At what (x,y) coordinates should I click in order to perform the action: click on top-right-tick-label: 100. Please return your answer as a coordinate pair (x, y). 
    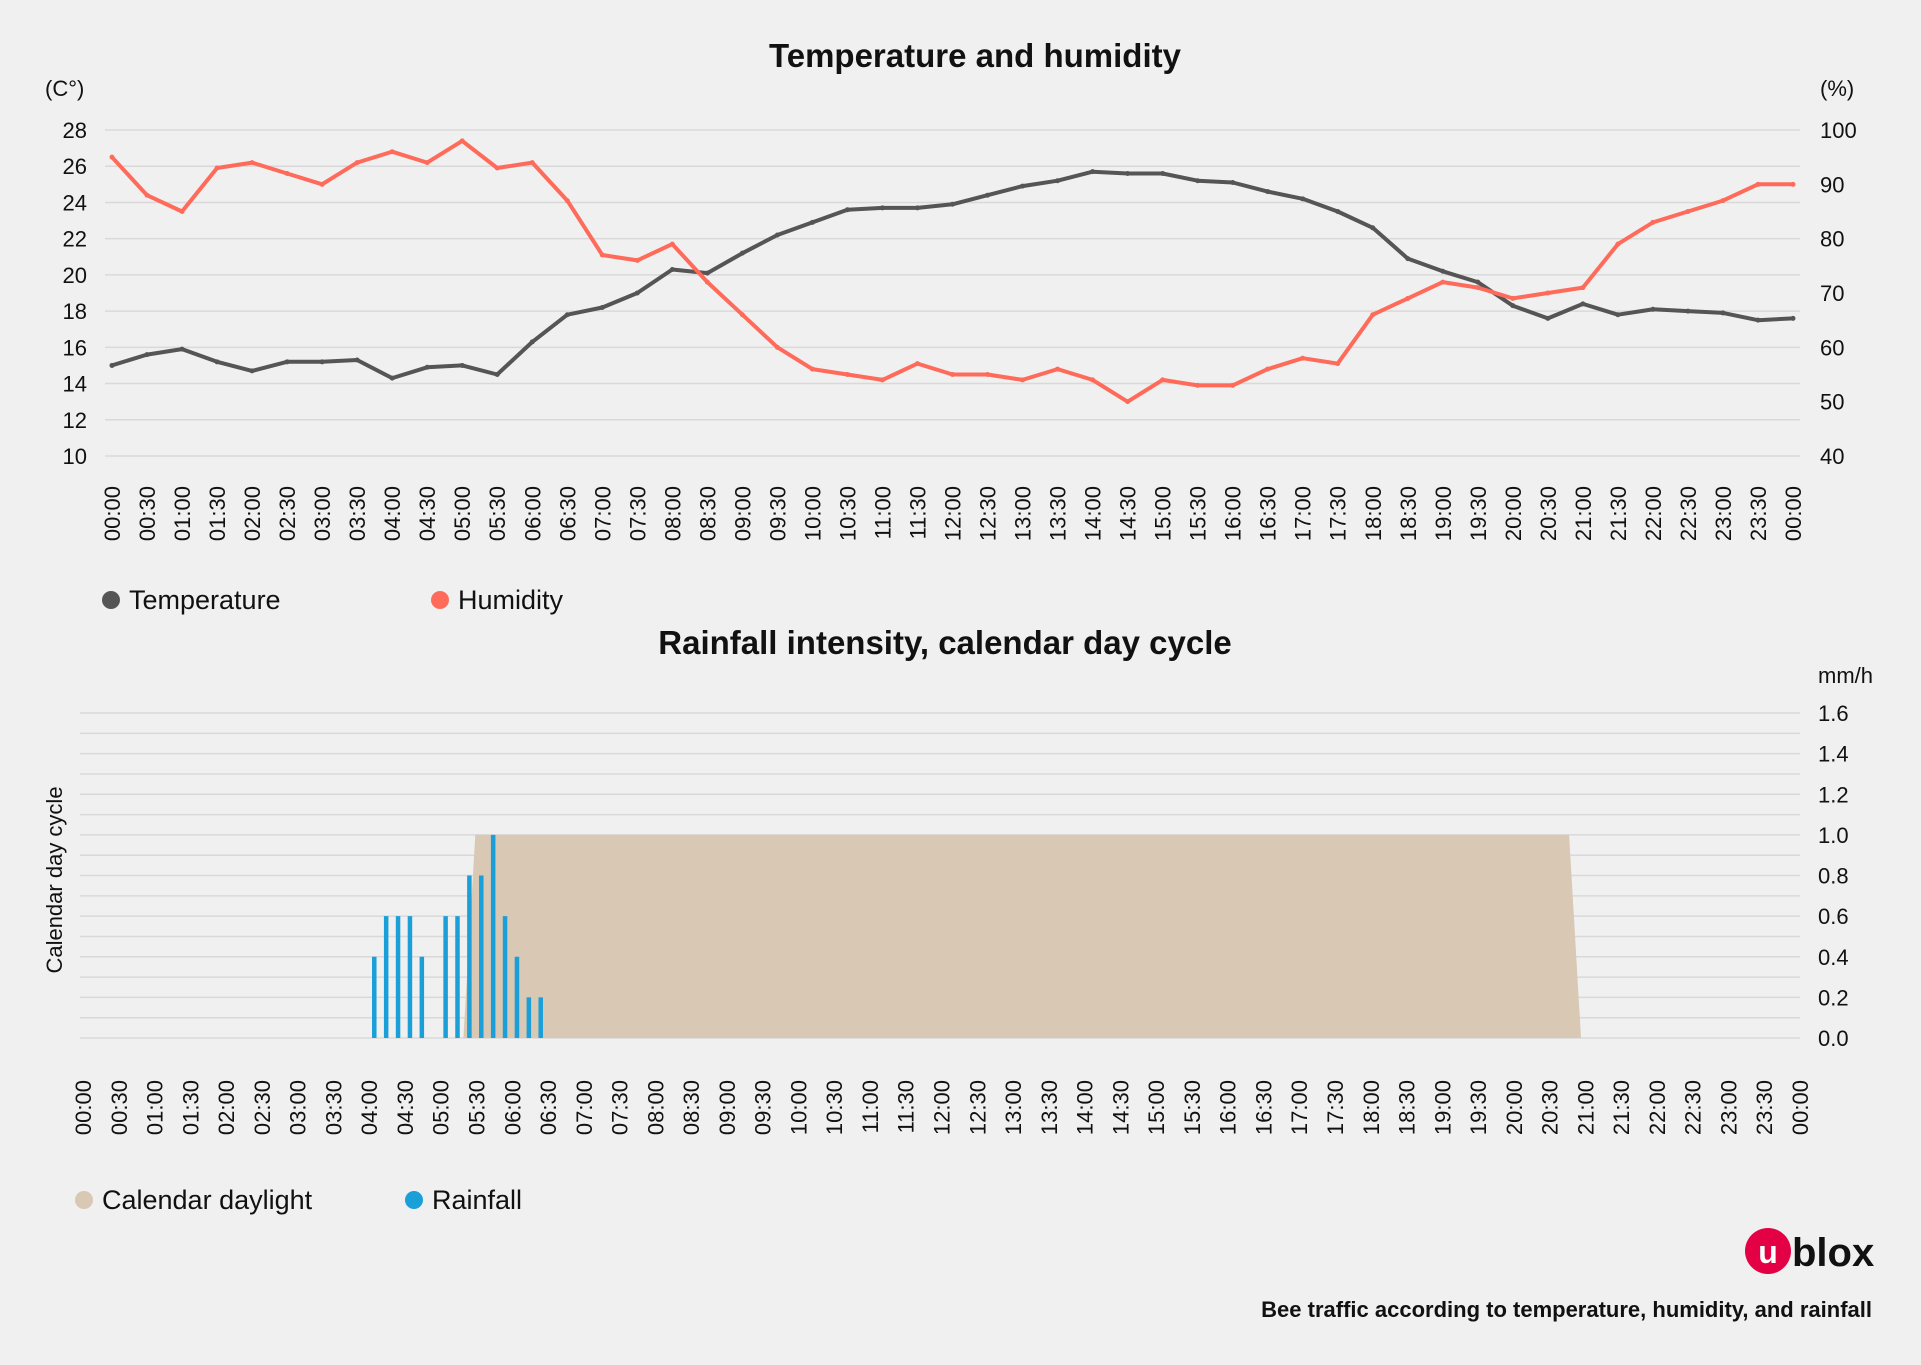
    Looking at the image, I should click on (1838, 130).